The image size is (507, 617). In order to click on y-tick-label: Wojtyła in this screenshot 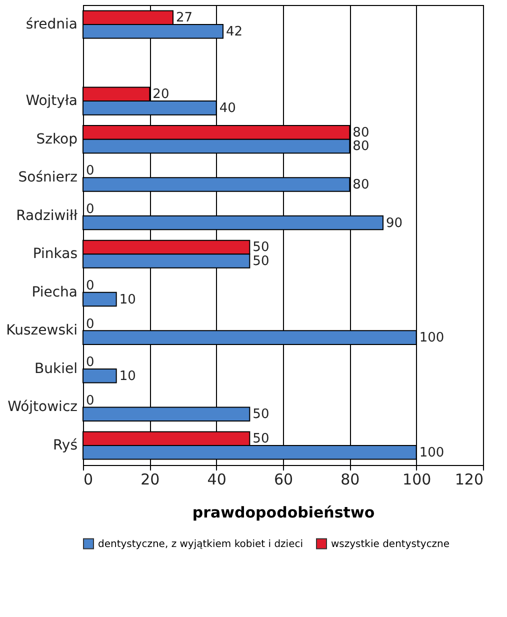, I will do `click(52, 101)`.